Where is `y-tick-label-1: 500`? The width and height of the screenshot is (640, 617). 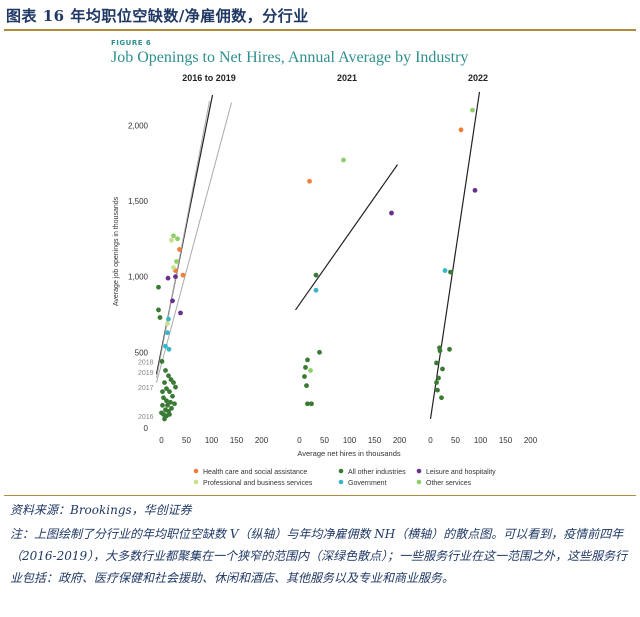 y-tick-label-1: 500 is located at coordinates (142, 352).